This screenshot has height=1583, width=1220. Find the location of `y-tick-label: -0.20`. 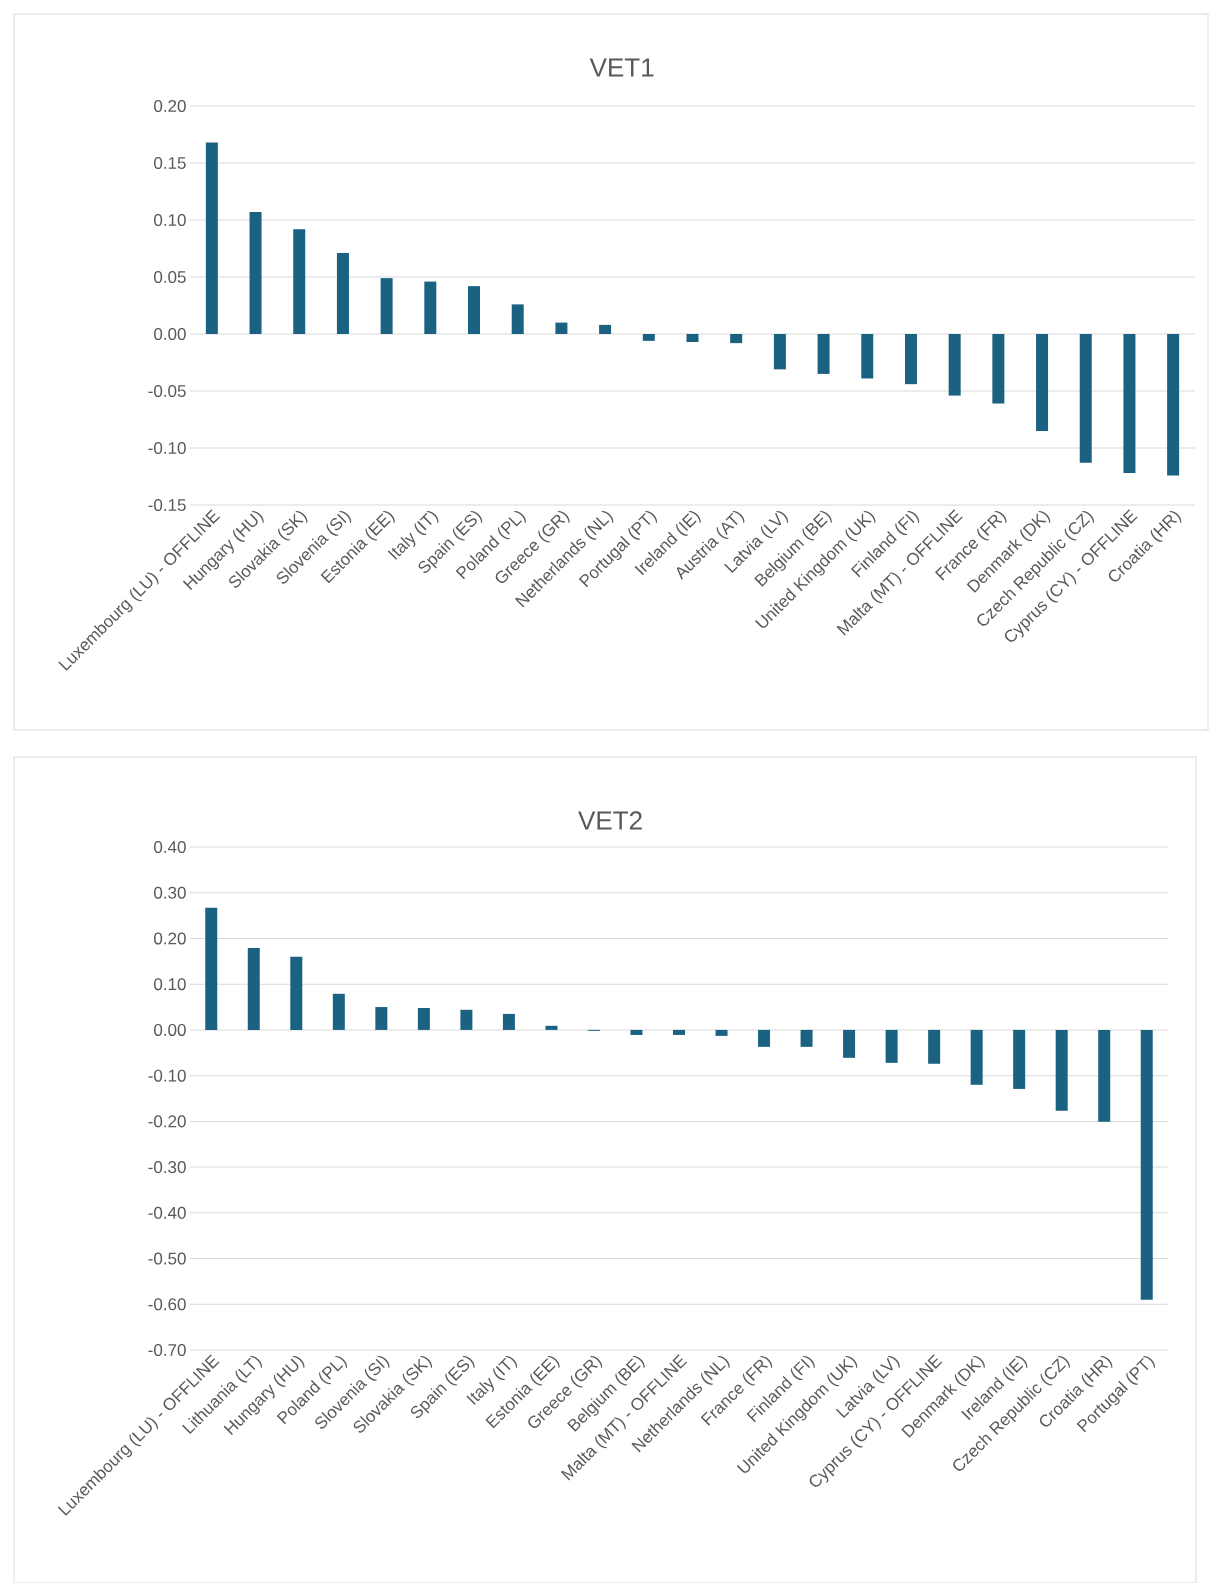

y-tick-label: -0.20 is located at coordinates (167, 1121).